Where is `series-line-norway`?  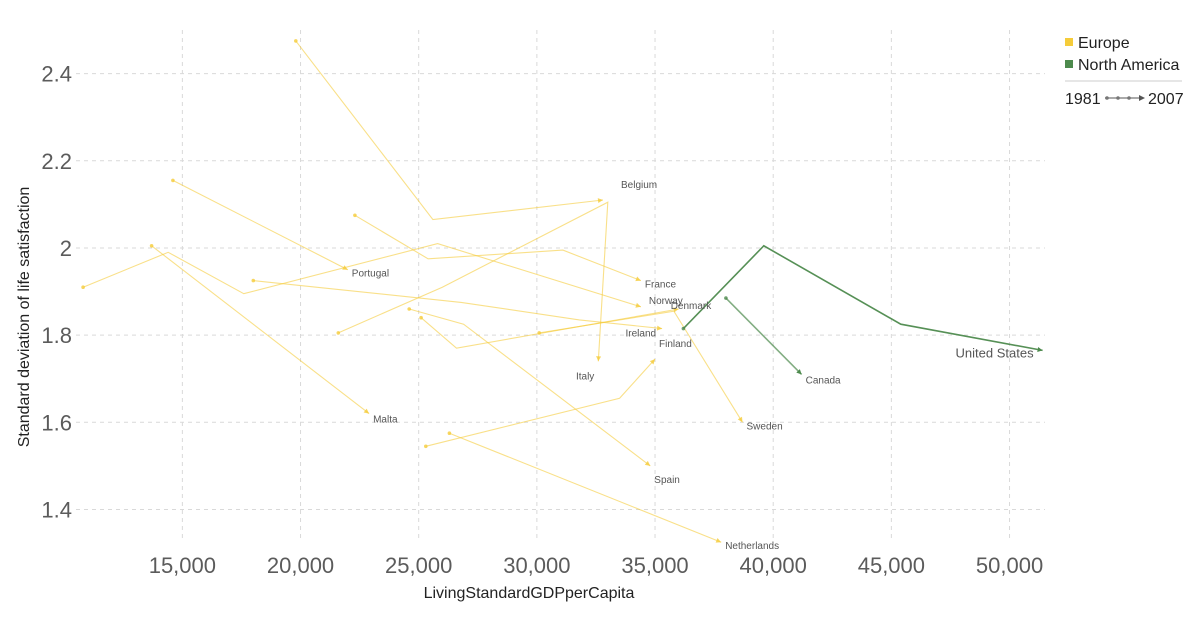
series-line-norway is located at coordinates (362, 275).